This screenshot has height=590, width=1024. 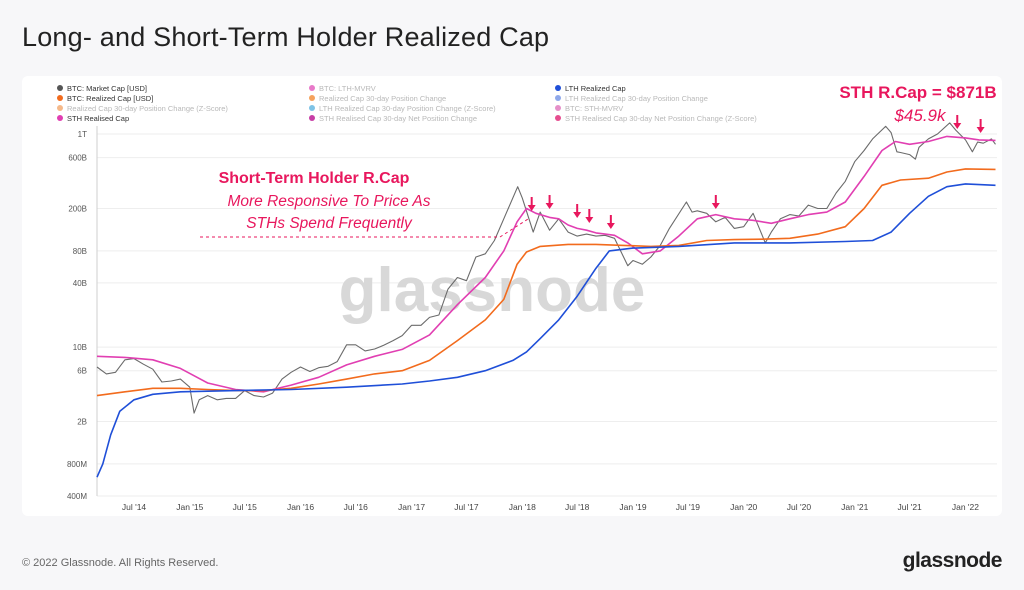 I want to click on x-tick-label: Jul '20, so click(x=799, y=507).